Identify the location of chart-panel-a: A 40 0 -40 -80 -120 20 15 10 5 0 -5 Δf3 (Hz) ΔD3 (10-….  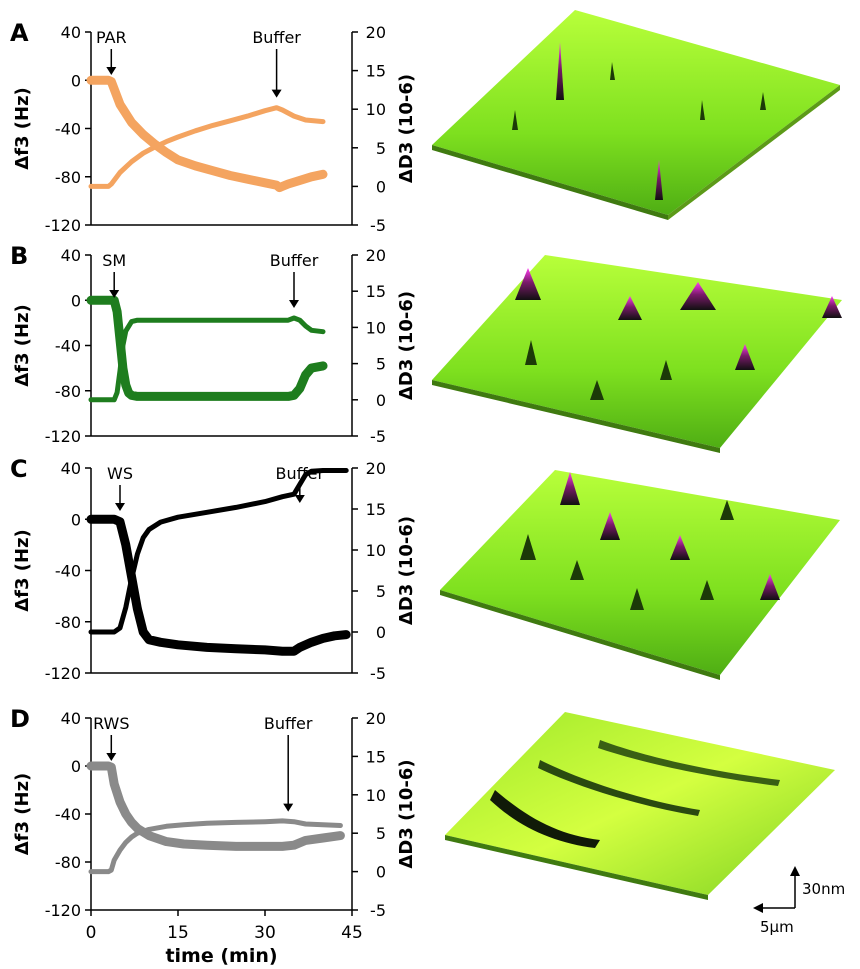
(213, 127).